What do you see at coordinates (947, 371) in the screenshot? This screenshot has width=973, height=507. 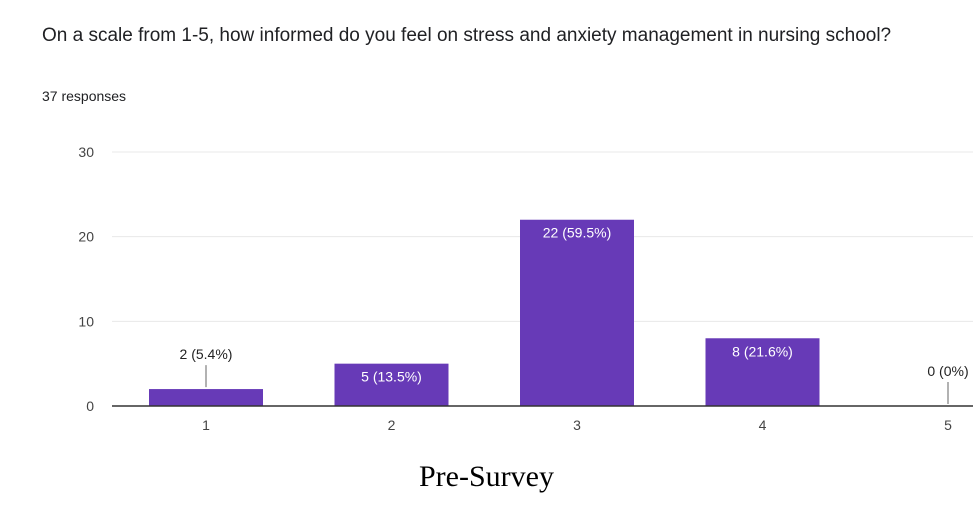 I see `data-label: 0 (0%)` at bounding box center [947, 371].